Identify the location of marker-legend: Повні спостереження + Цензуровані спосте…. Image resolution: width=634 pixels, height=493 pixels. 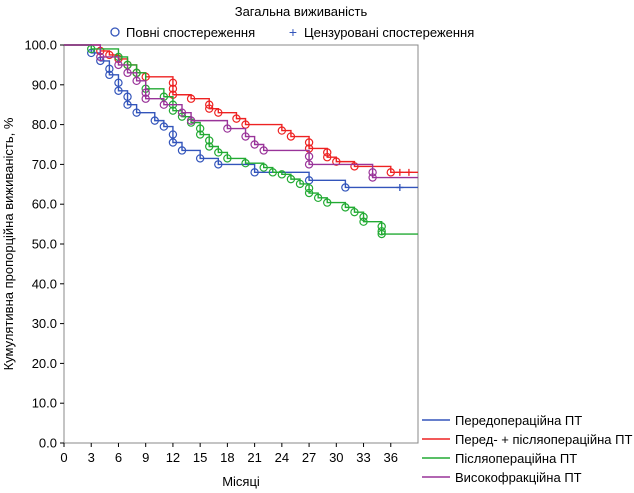
(292, 32).